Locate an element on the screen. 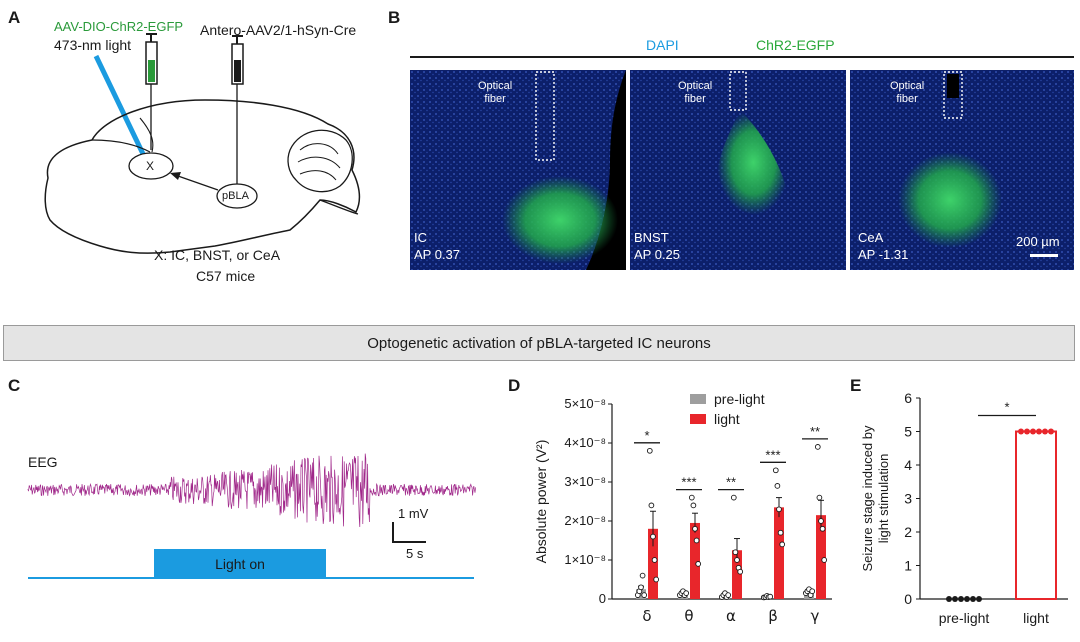 This screenshot has height=642, width=1080. ap-label-bnst: AP 0.25 is located at coordinates (657, 254).